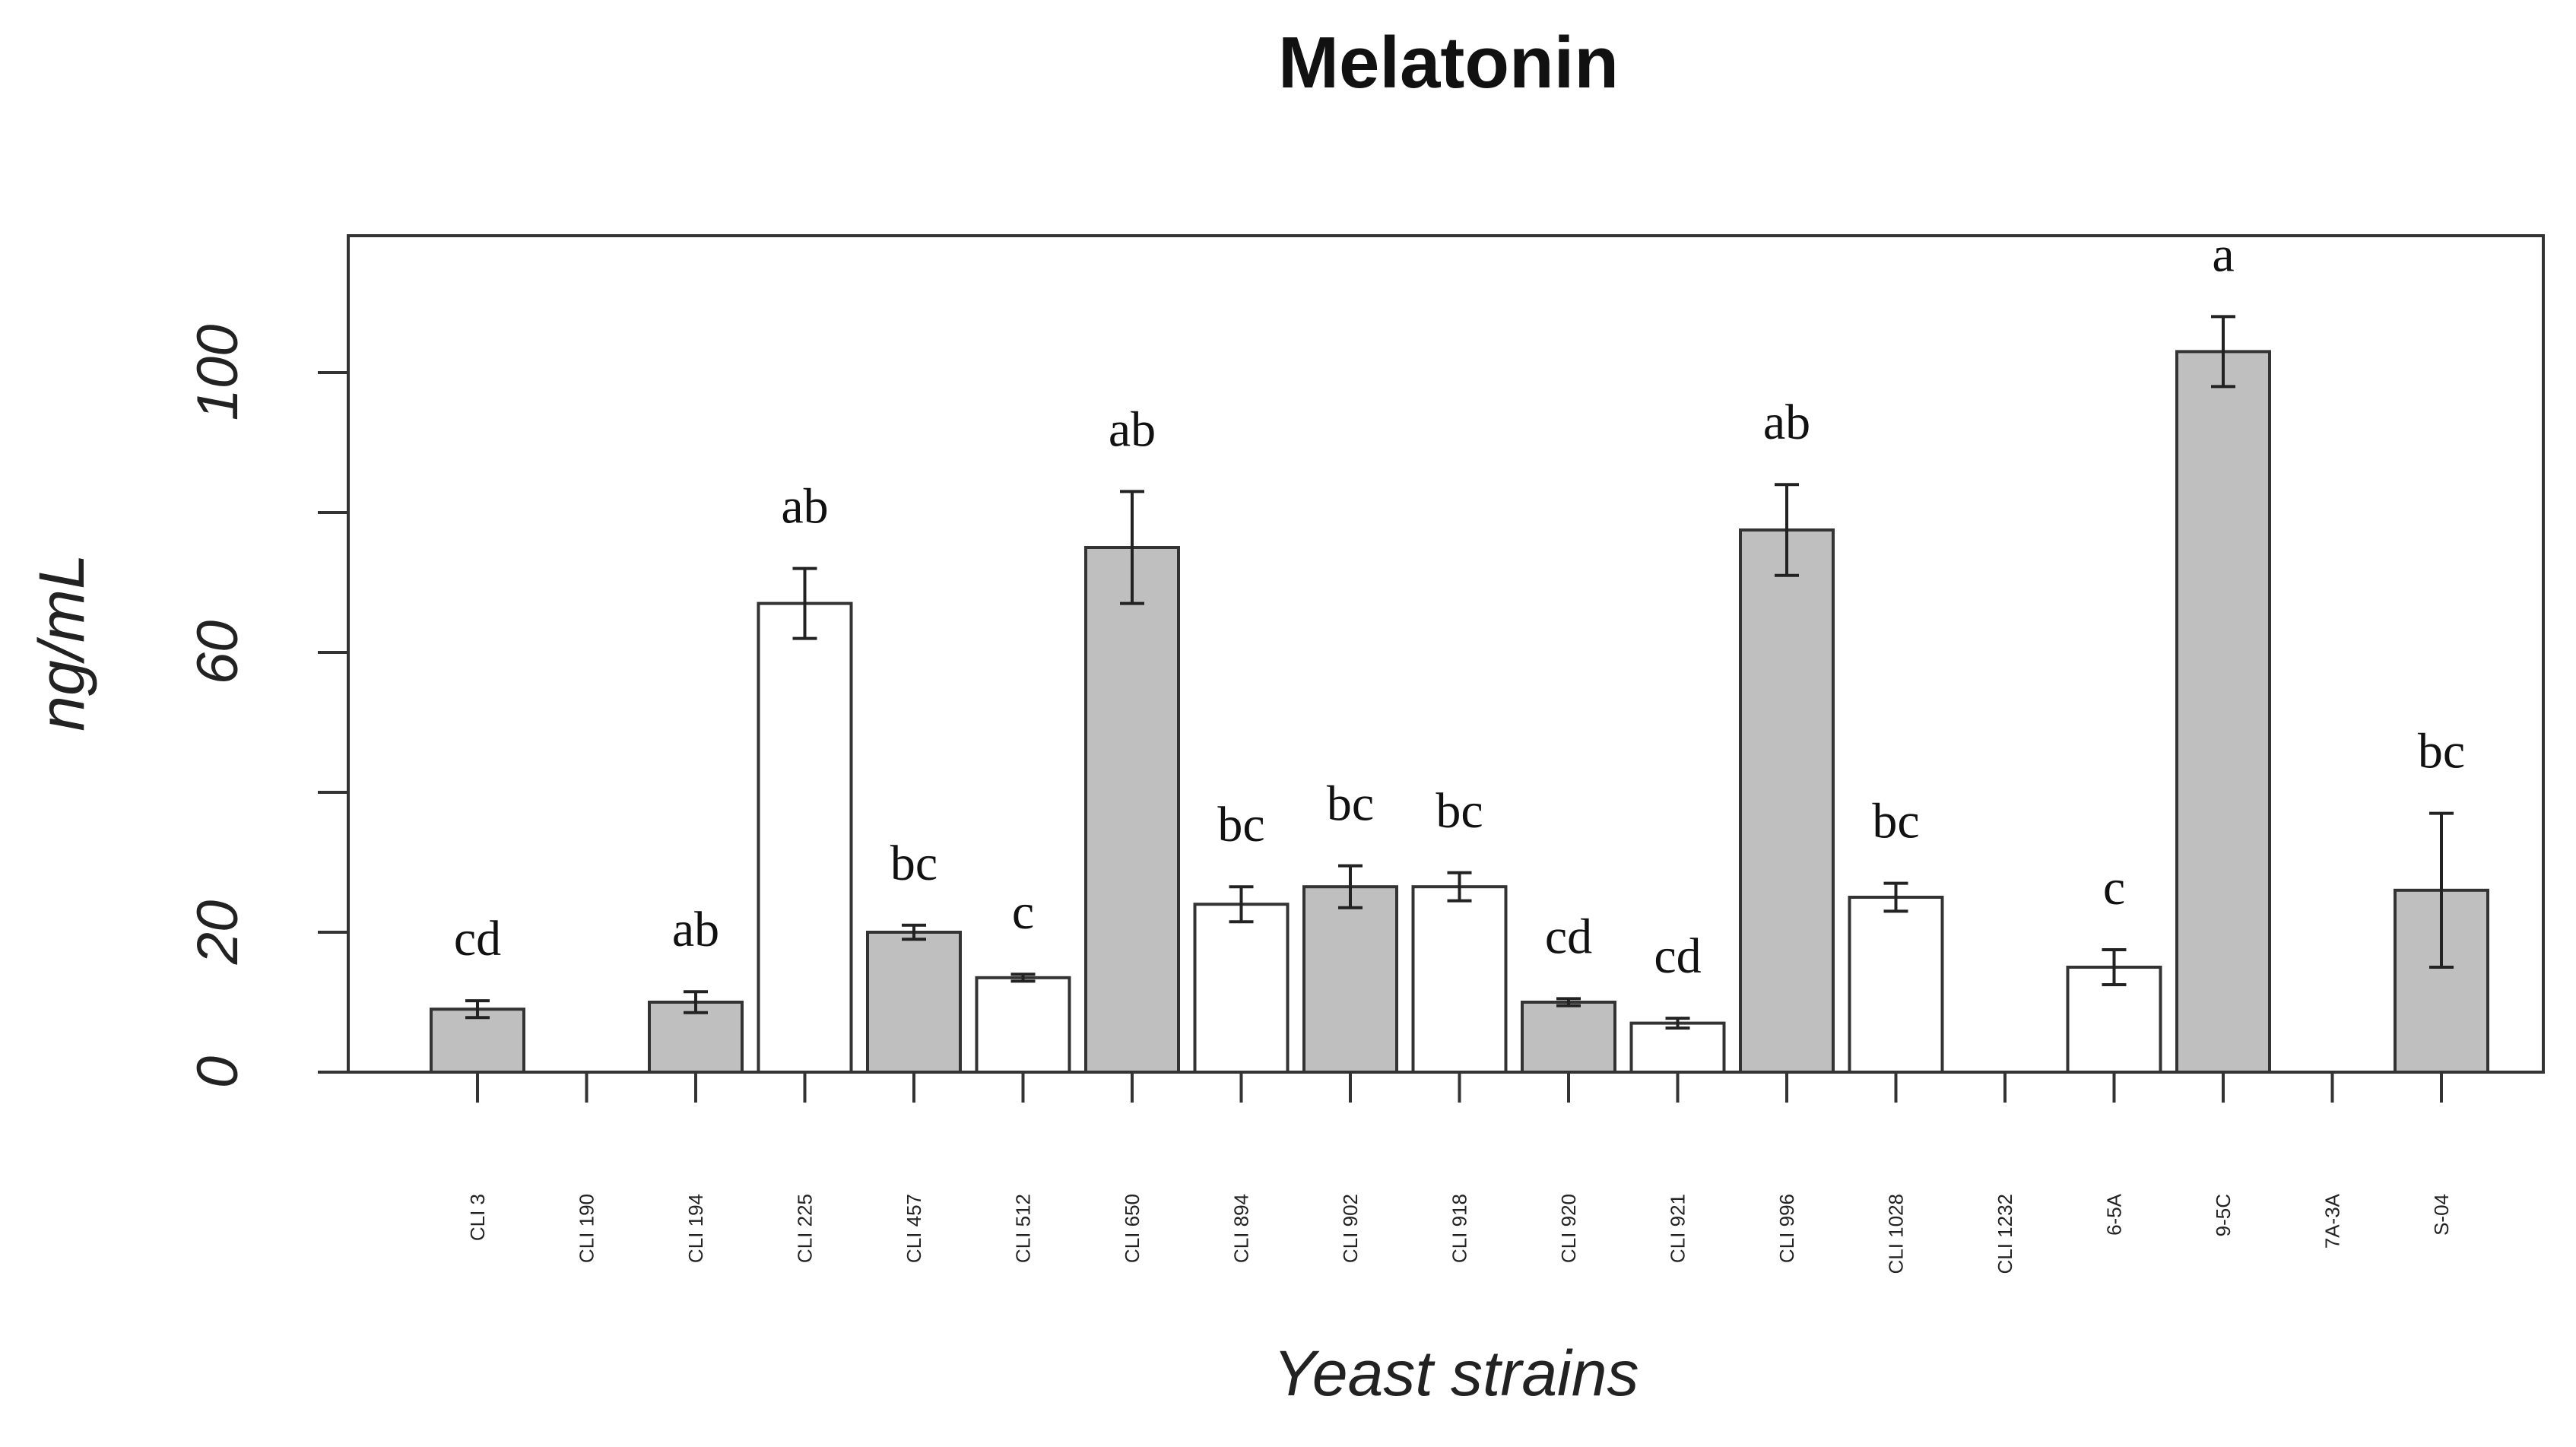 Image resolution: width=2576 pixels, height=1447 pixels. What do you see at coordinates (218, 1072) in the screenshot?
I see `y-tick-label: 0` at bounding box center [218, 1072].